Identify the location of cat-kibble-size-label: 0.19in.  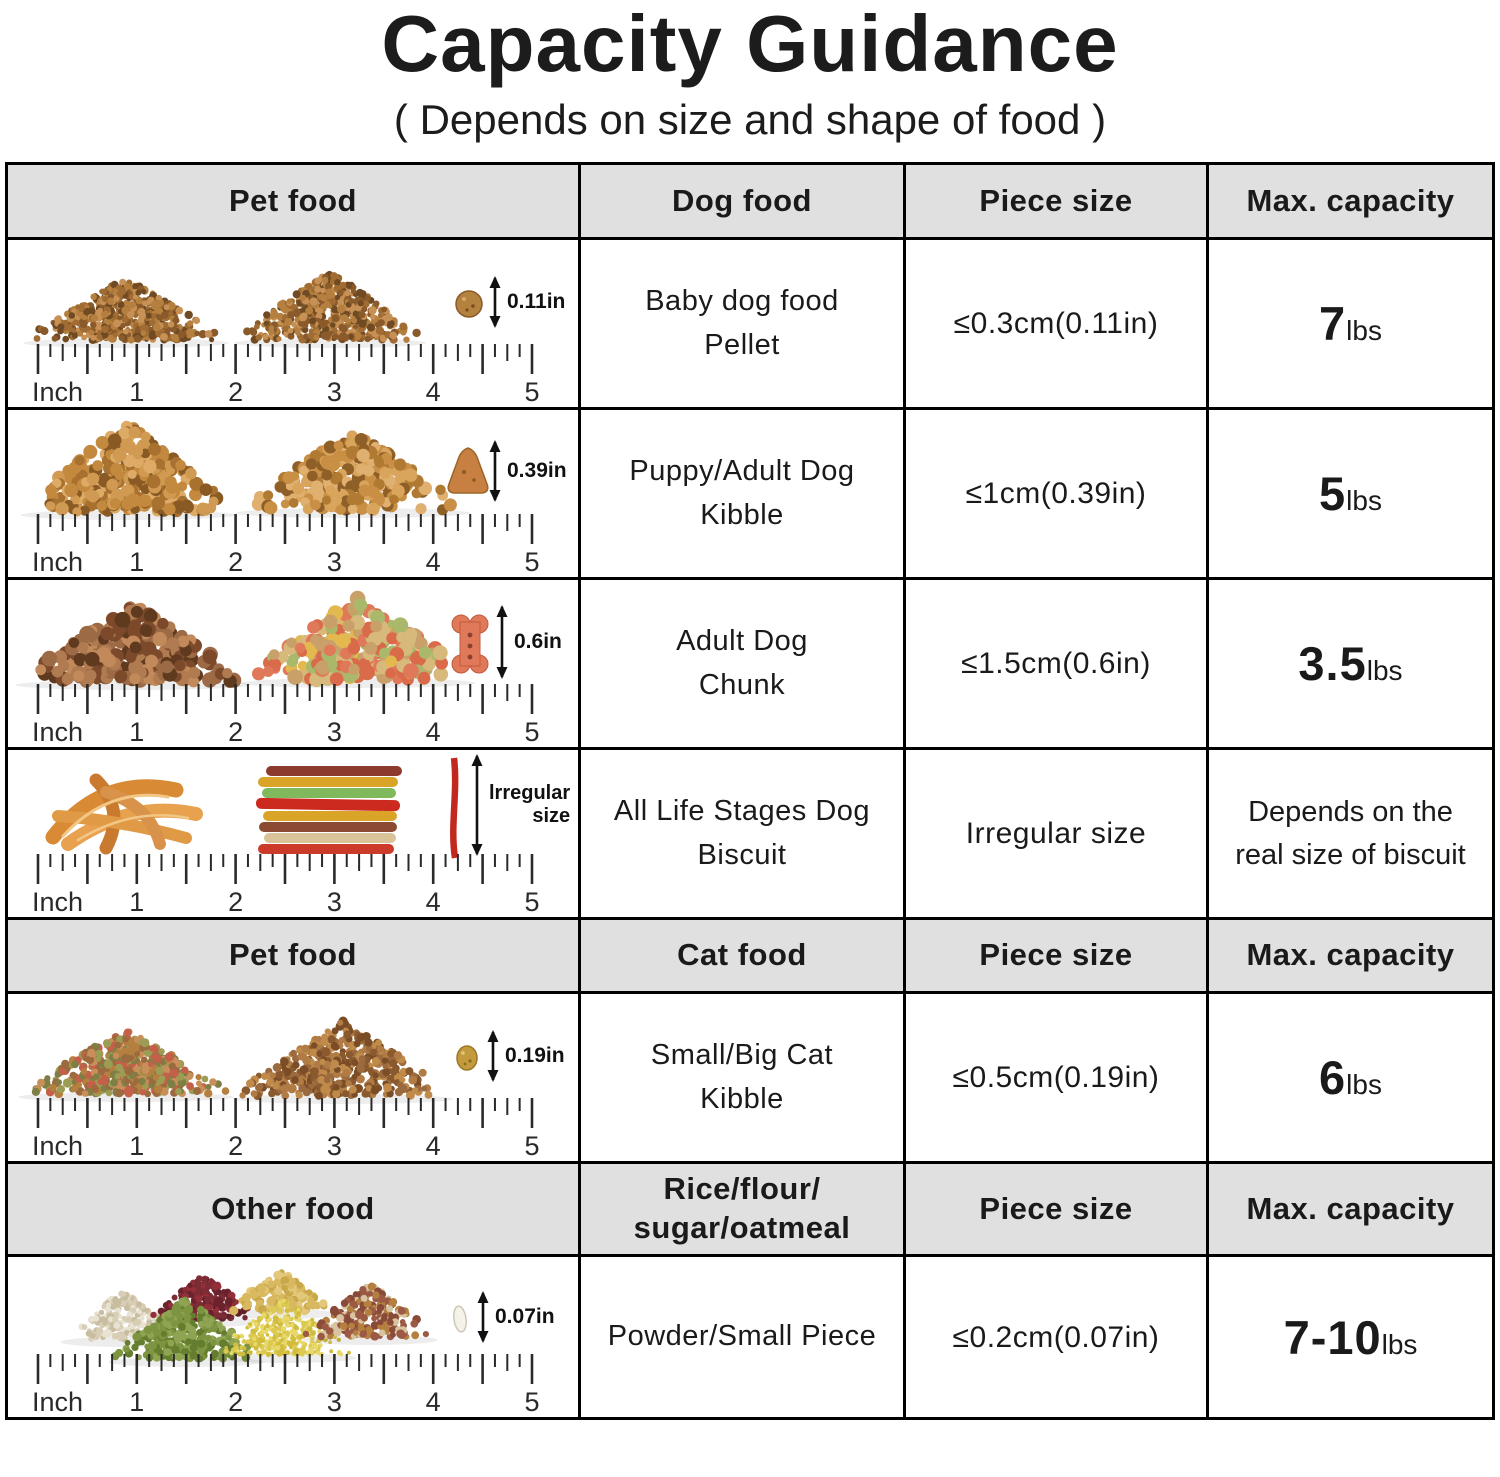
(535, 1055).